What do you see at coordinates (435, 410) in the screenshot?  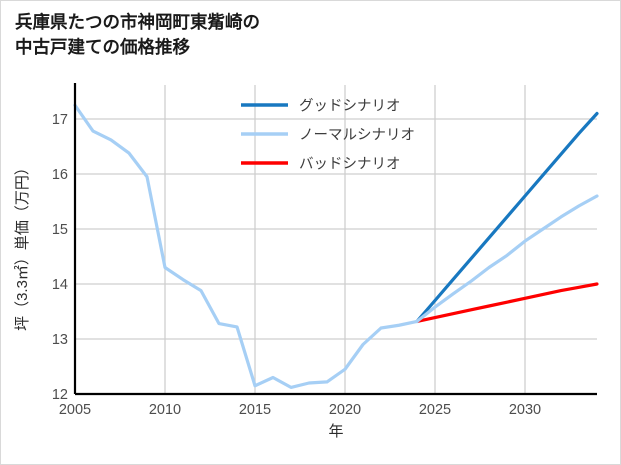 I see `x-tick-label: 2025` at bounding box center [435, 410].